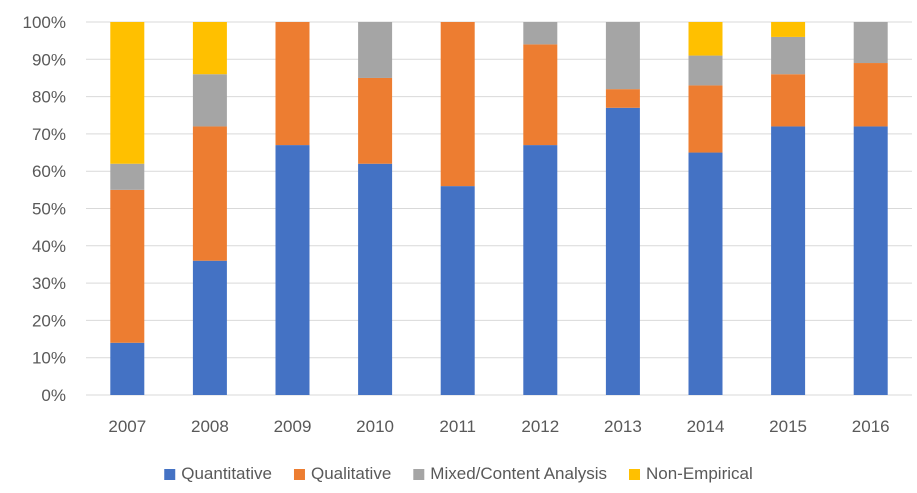 Image resolution: width=917 pixels, height=493 pixels. I want to click on x-tick-label: 2008, so click(210, 426).